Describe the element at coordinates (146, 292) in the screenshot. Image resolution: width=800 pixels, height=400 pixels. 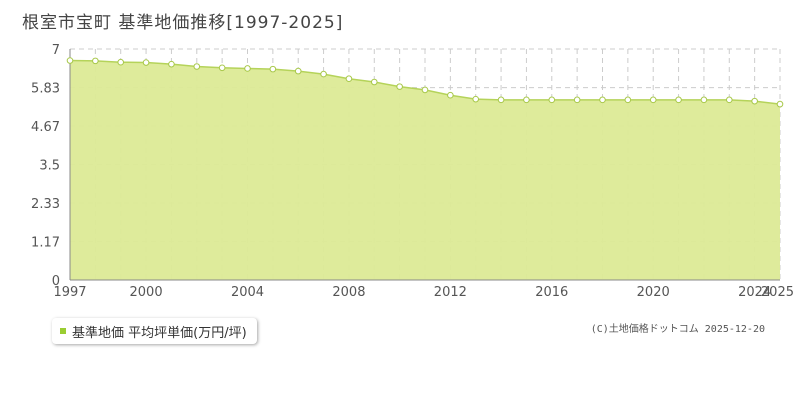
I see `x-tick-label: 2000` at that location.